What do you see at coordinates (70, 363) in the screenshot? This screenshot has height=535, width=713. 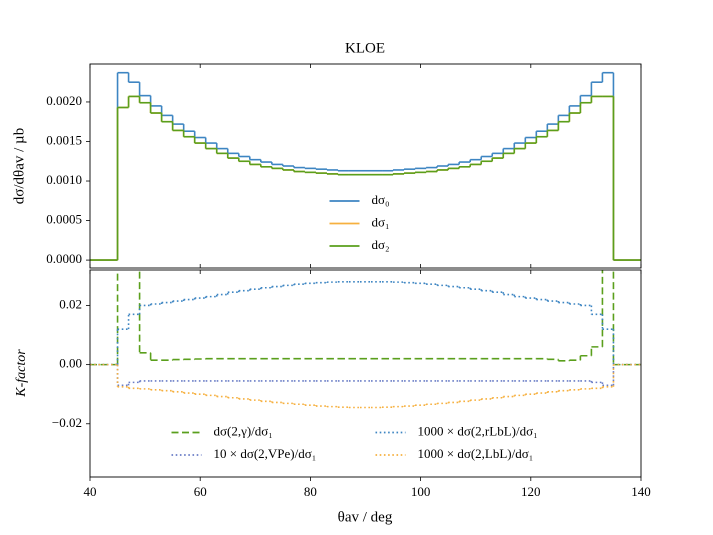 I see `y-tick-label: 0.00` at bounding box center [70, 363].